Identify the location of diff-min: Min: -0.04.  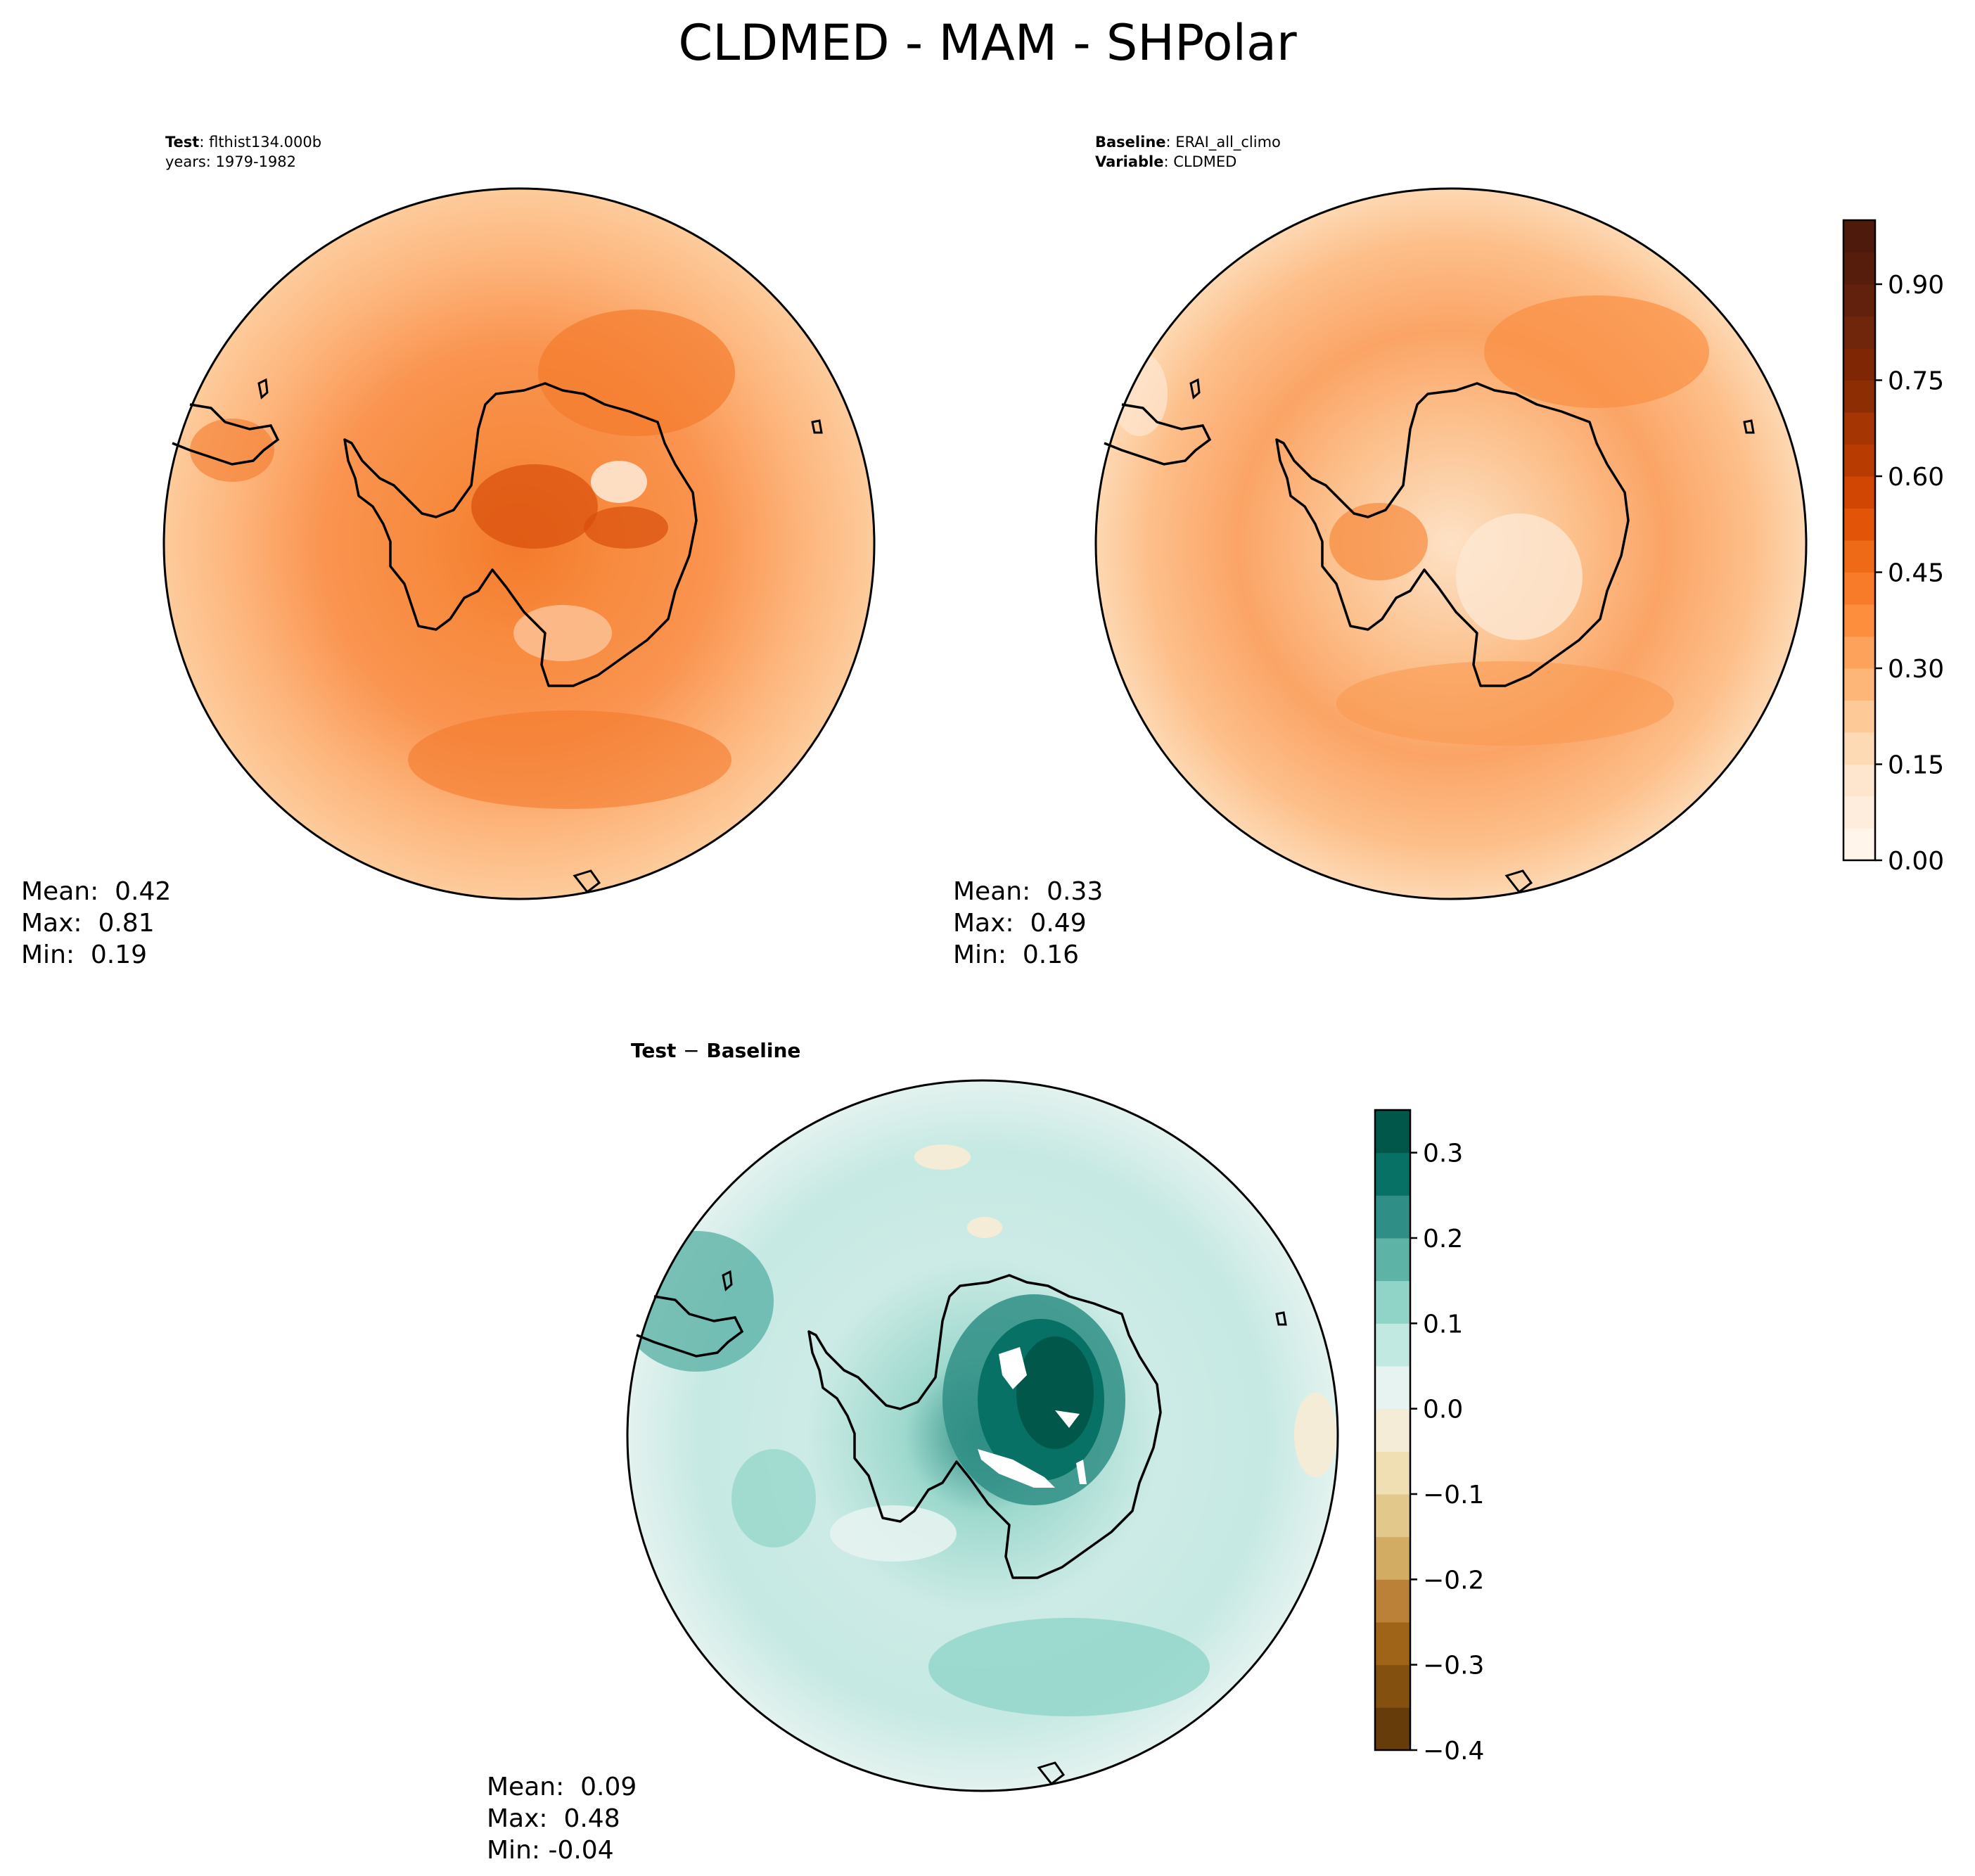
(550, 1850).